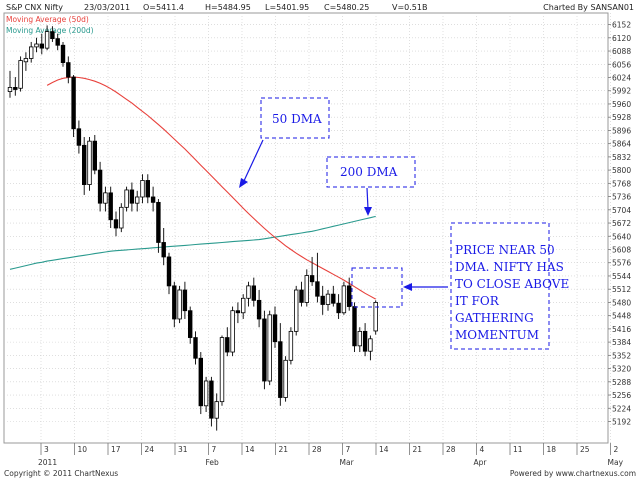 Image resolution: width=640 pixels, height=480 pixels. What do you see at coordinates (50, 30) in the screenshot?
I see `legend-ma200: Moving Average (200d)` at bounding box center [50, 30].